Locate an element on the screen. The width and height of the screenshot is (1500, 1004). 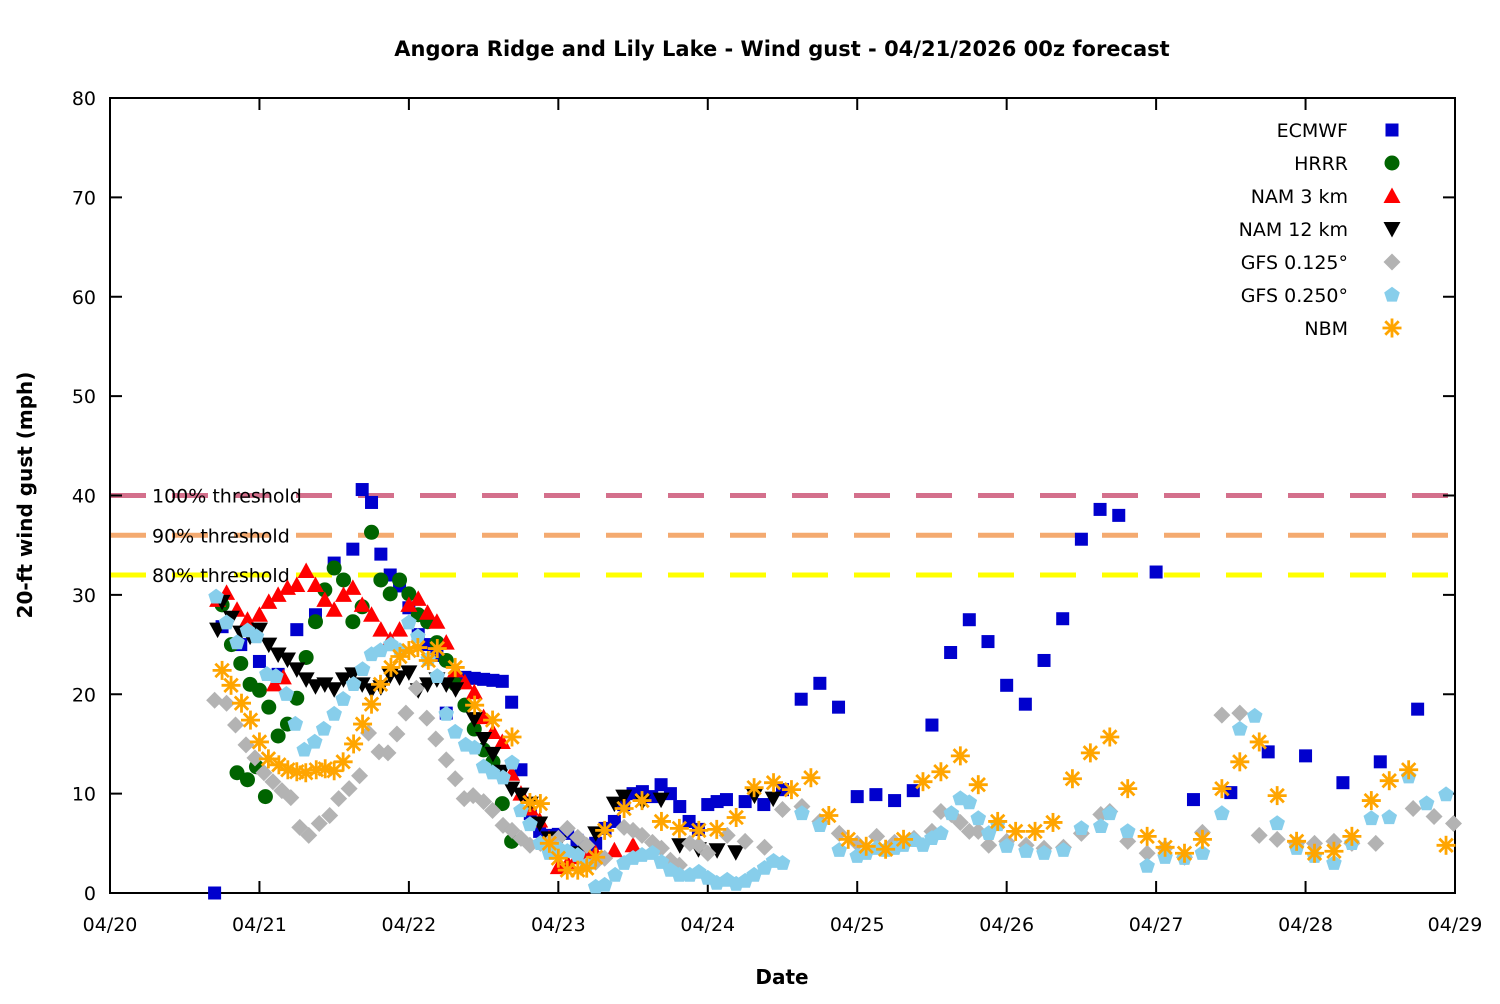
y-tick-label: 70 is located at coordinates (84, 198).